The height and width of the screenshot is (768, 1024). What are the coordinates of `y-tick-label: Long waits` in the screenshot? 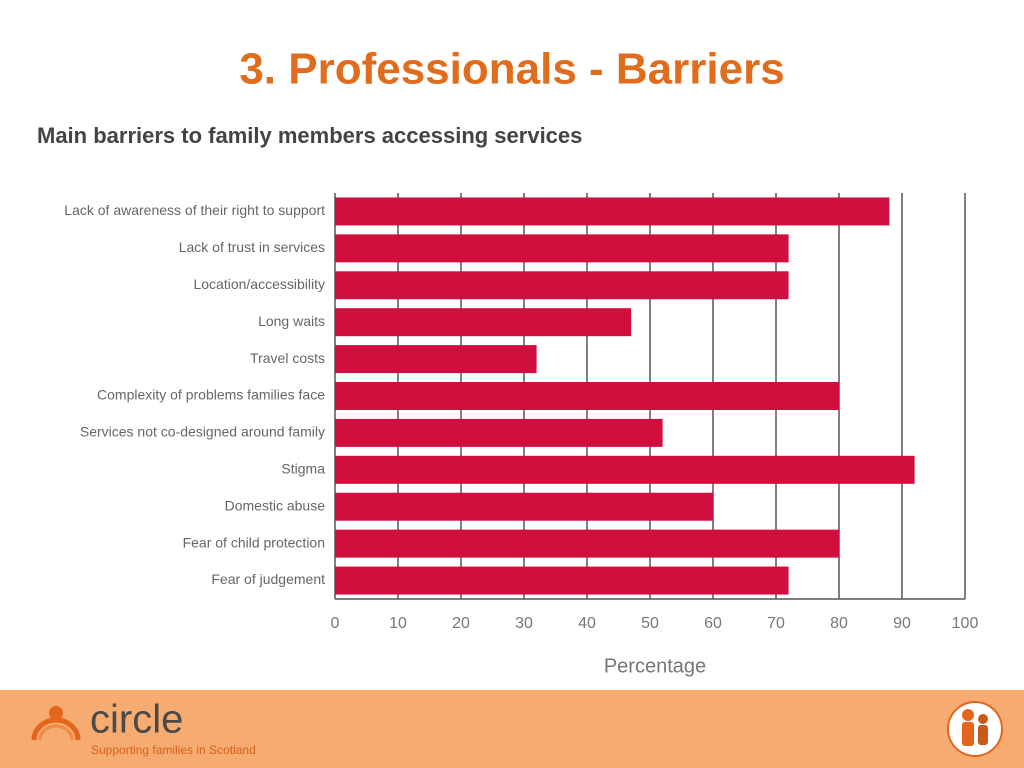 It's located at (291, 321).